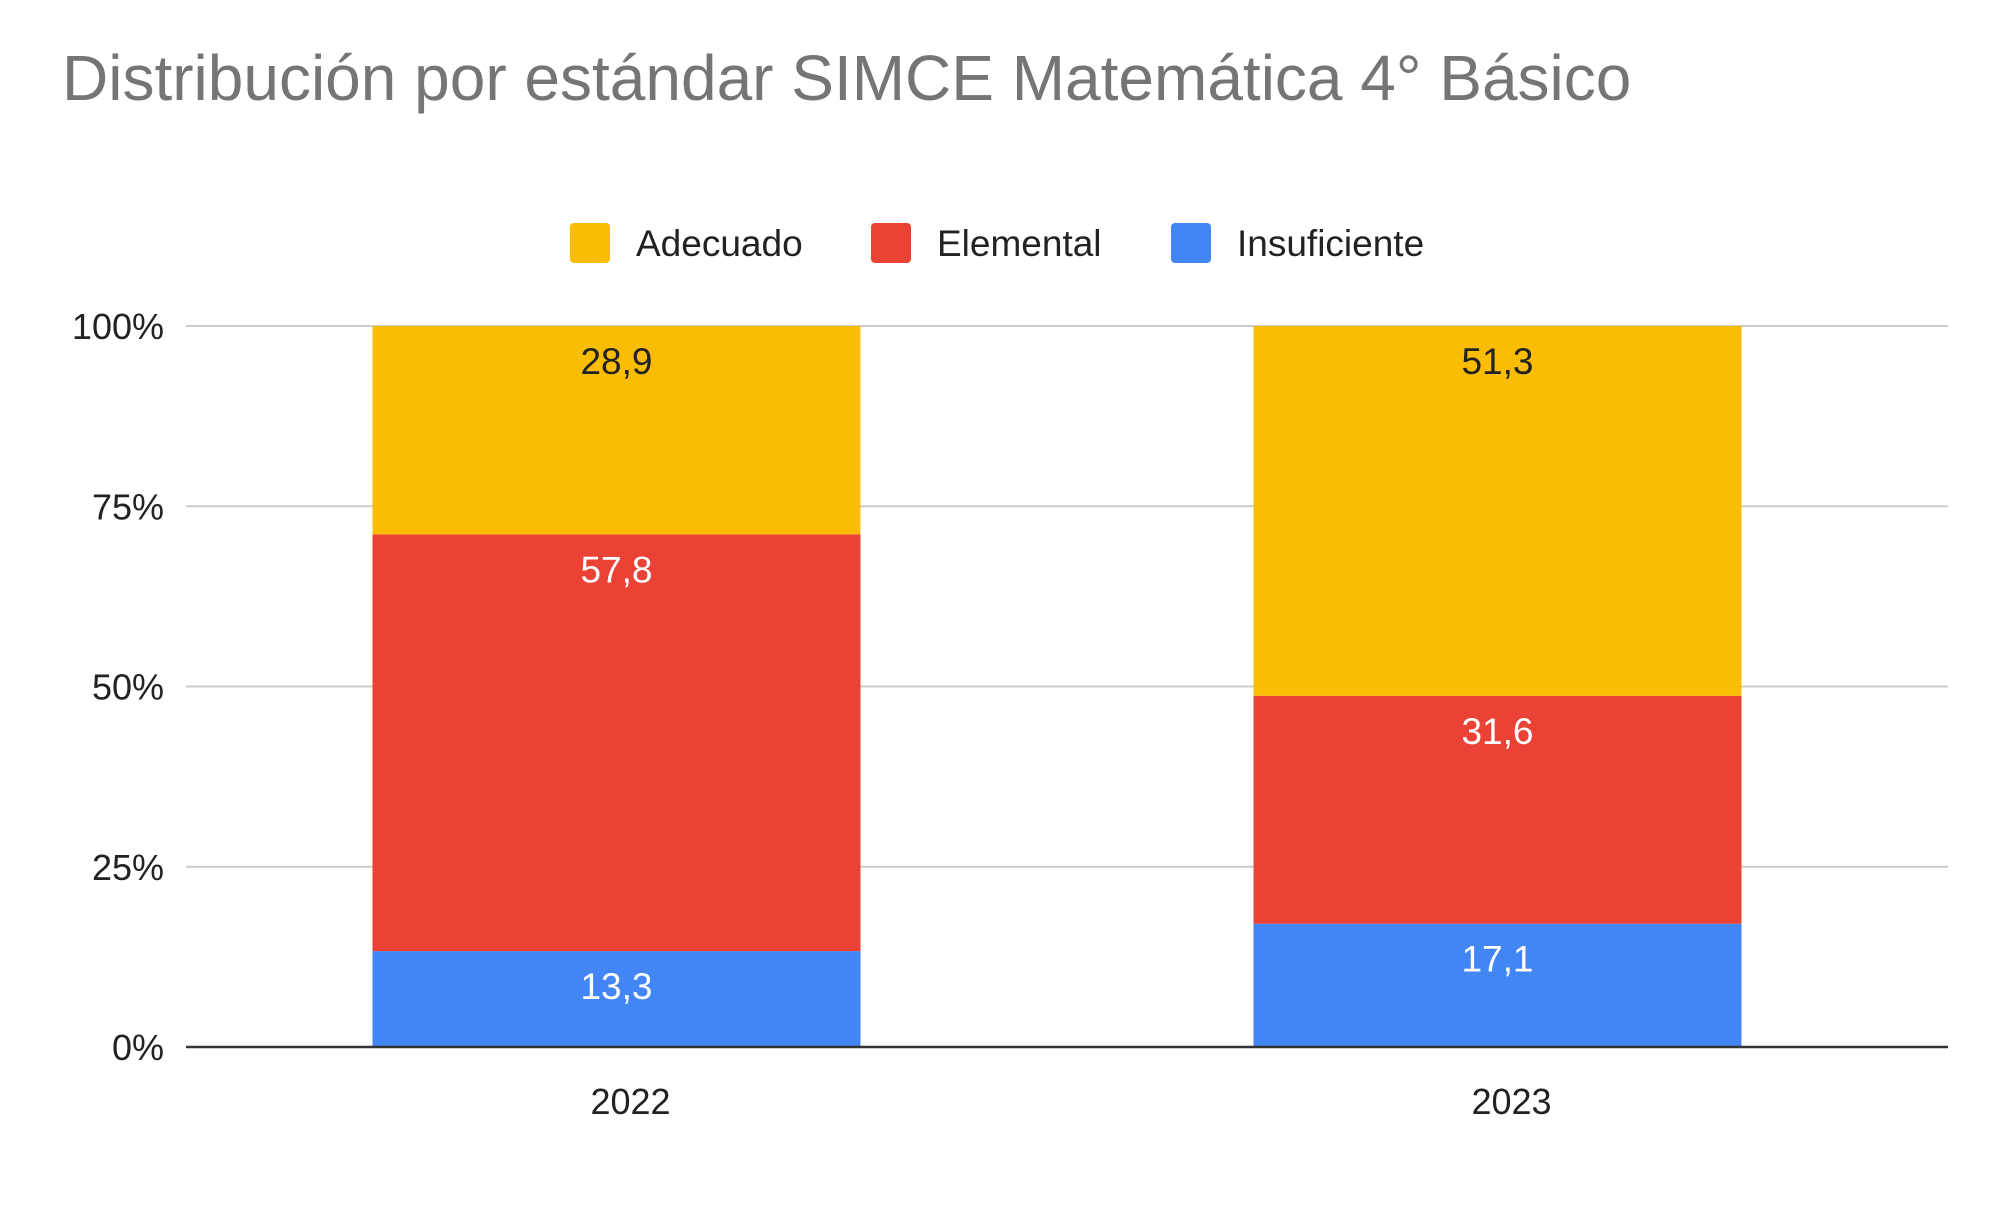 Image resolution: width=1998 pixels, height=1208 pixels. I want to click on x-tick-label: 2022, so click(630, 1101).